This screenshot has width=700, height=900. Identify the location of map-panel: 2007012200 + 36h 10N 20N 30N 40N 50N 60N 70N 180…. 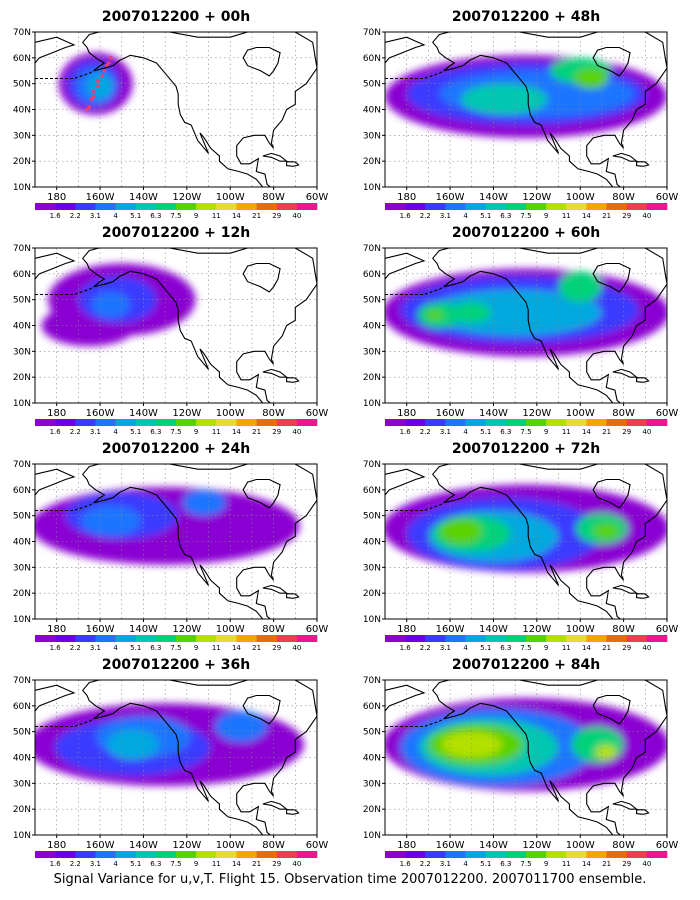
(171, 762).